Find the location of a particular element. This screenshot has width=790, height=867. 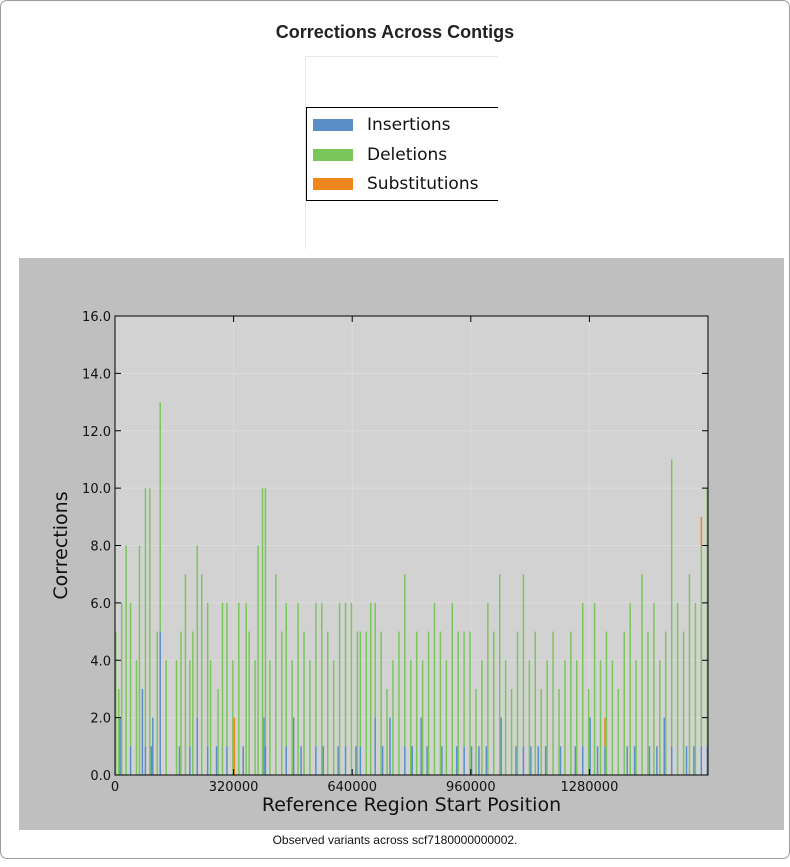

x-tick-label: 1280000 is located at coordinates (589, 787).